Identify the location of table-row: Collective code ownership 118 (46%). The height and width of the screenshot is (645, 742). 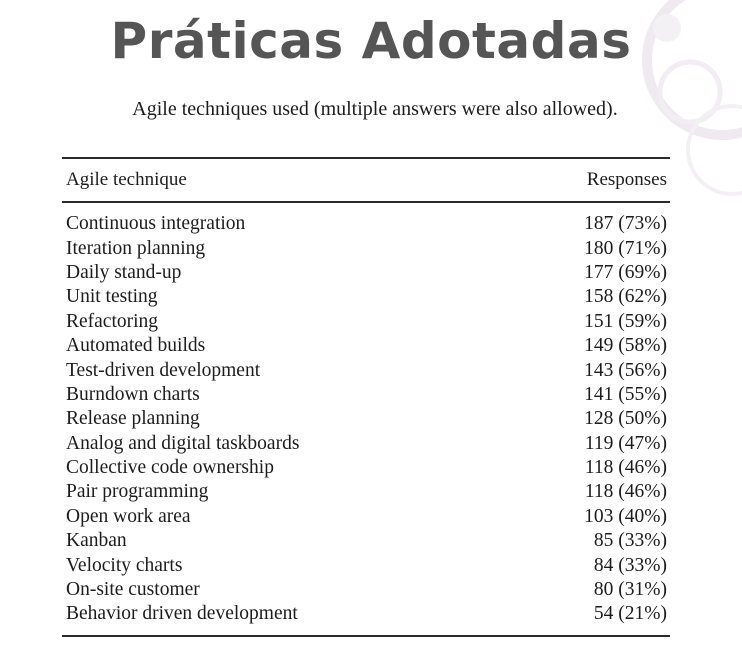
(366, 468).